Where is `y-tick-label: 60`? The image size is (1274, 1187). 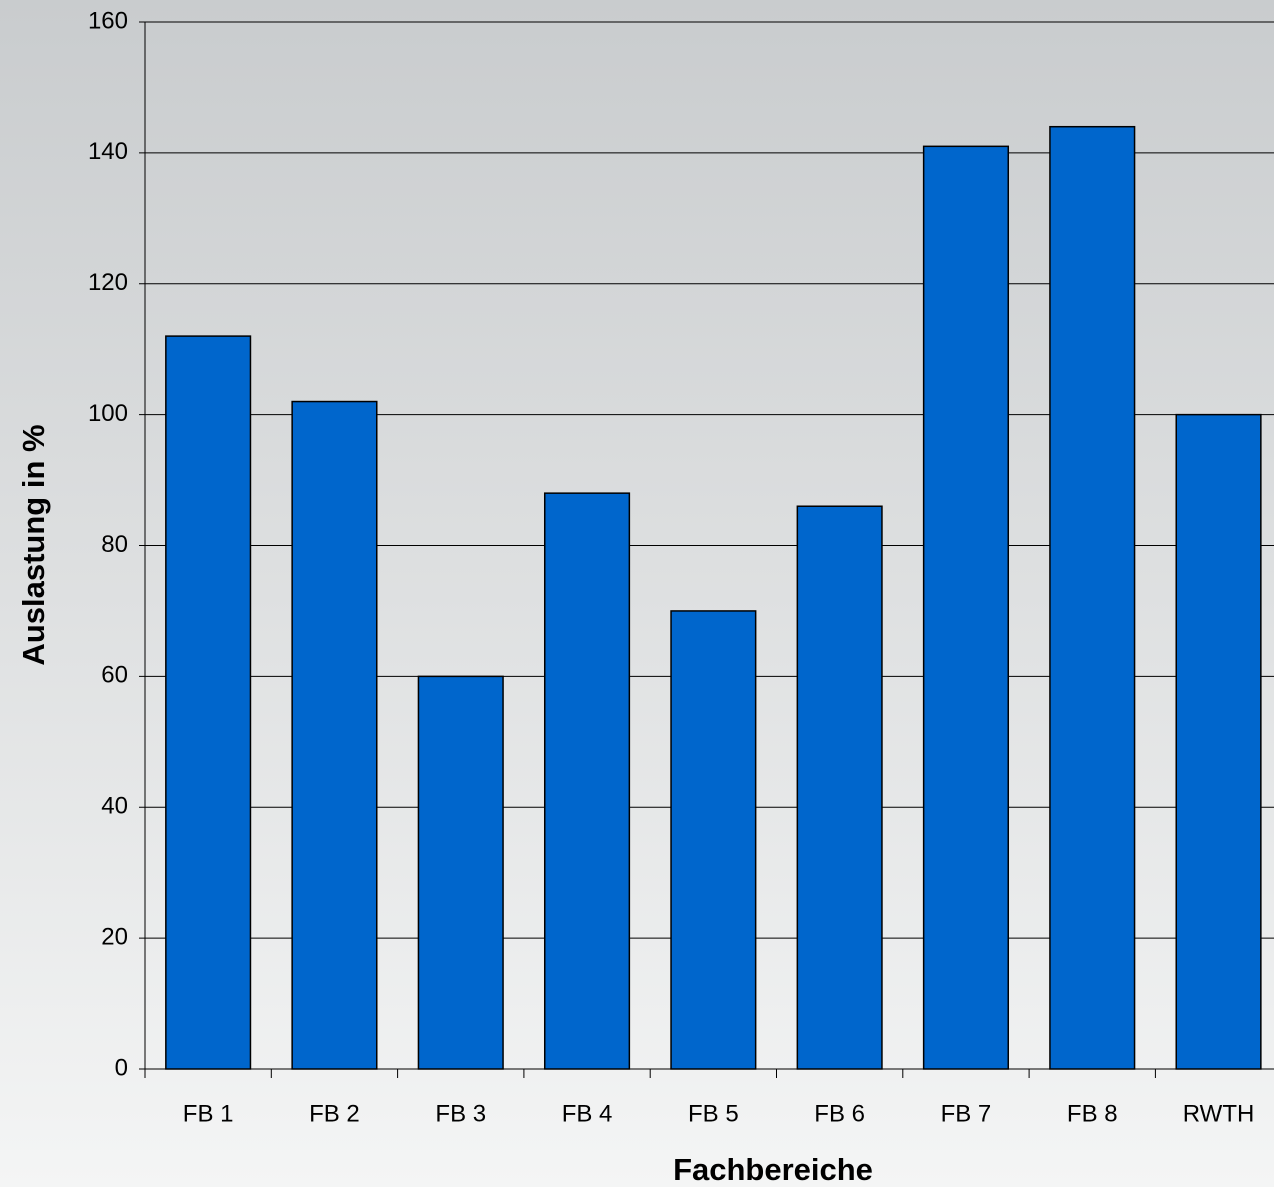
y-tick-label: 60 is located at coordinates (114, 675).